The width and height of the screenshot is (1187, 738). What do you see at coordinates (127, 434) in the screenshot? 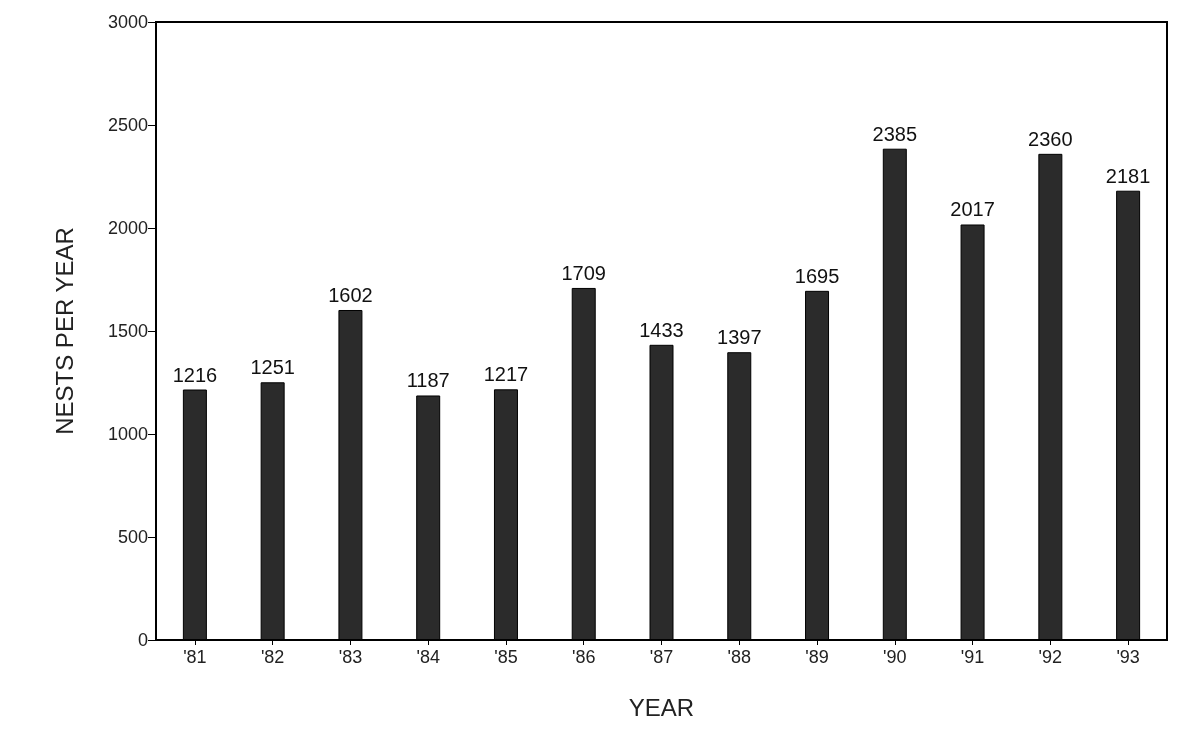
I see `y-tick-label: 1000` at bounding box center [127, 434].